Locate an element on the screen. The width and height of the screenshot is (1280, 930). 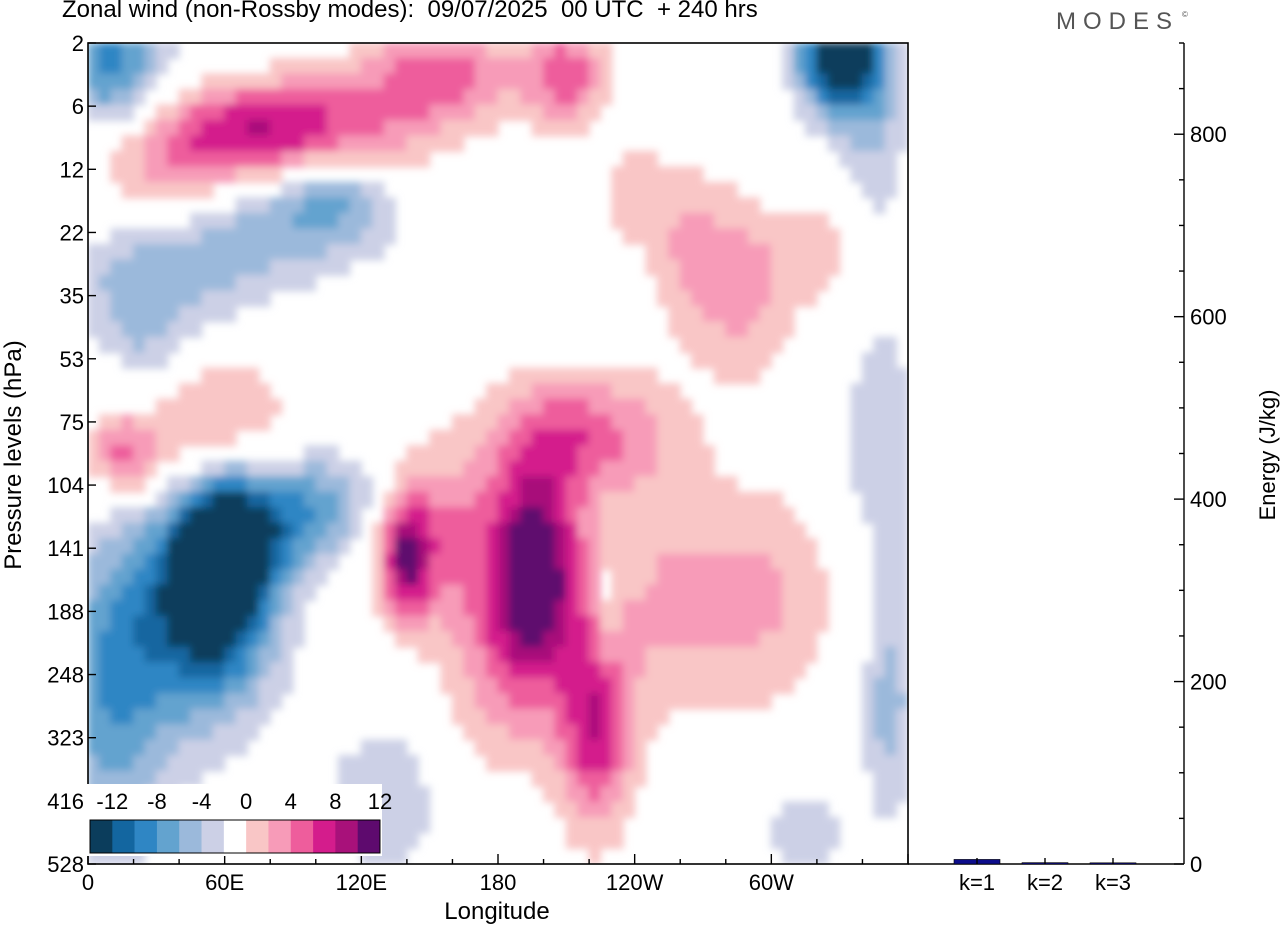
y-tick-label: 141 is located at coordinates (65, 548).